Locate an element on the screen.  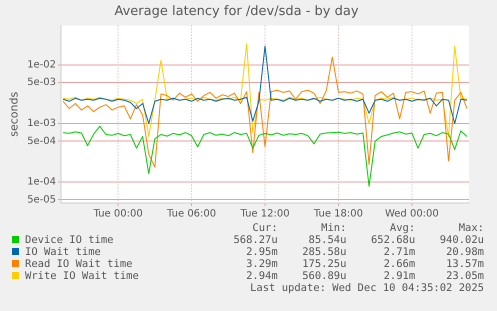
legend-label: Write IO Wait time is located at coordinates (82, 276).